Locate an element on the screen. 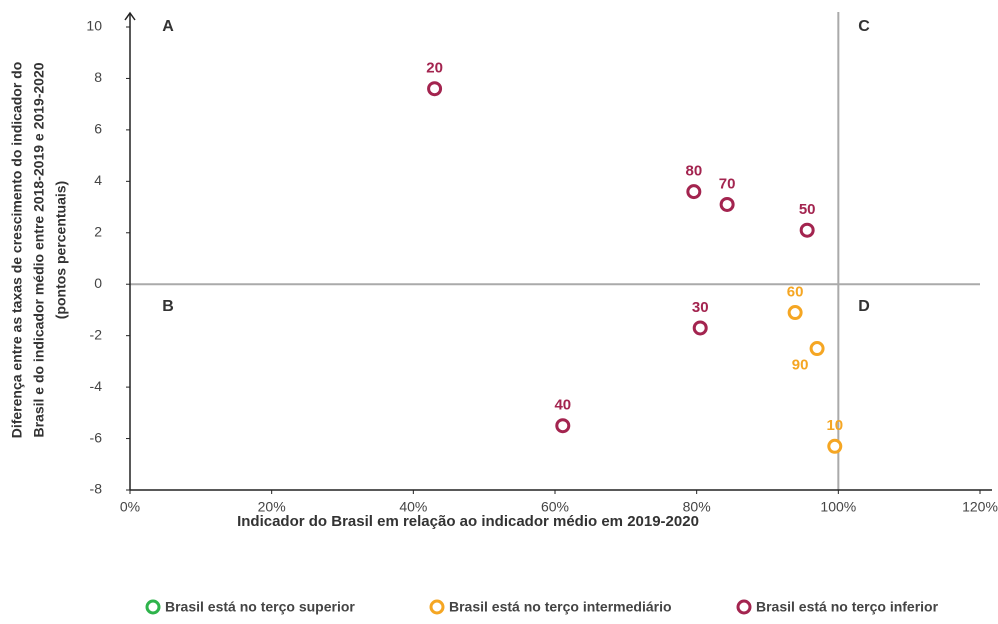 The image size is (998, 624). y-tick-label: -4 is located at coordinates (96, 386).